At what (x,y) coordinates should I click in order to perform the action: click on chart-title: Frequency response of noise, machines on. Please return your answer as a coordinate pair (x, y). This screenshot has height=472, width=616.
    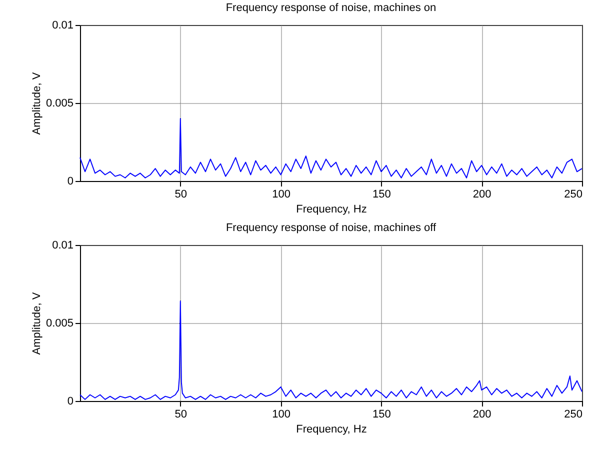
    Looking at the image, I should click on (331, 8).